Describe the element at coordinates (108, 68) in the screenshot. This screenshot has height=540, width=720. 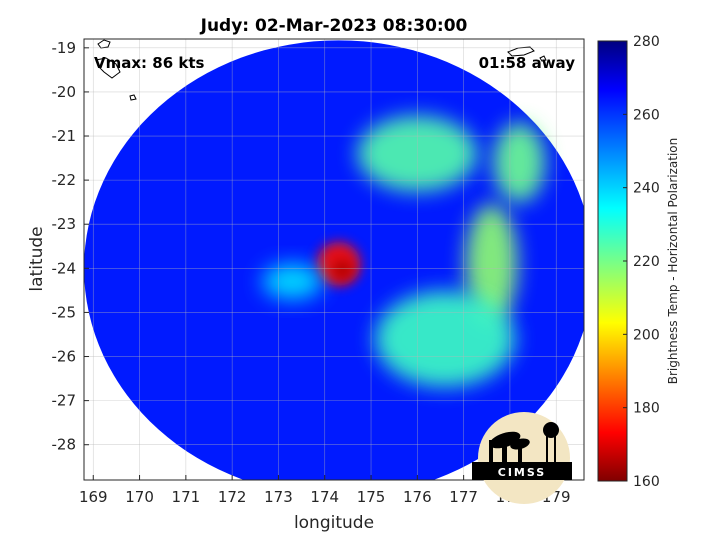
I see `coastline-island` at that location.